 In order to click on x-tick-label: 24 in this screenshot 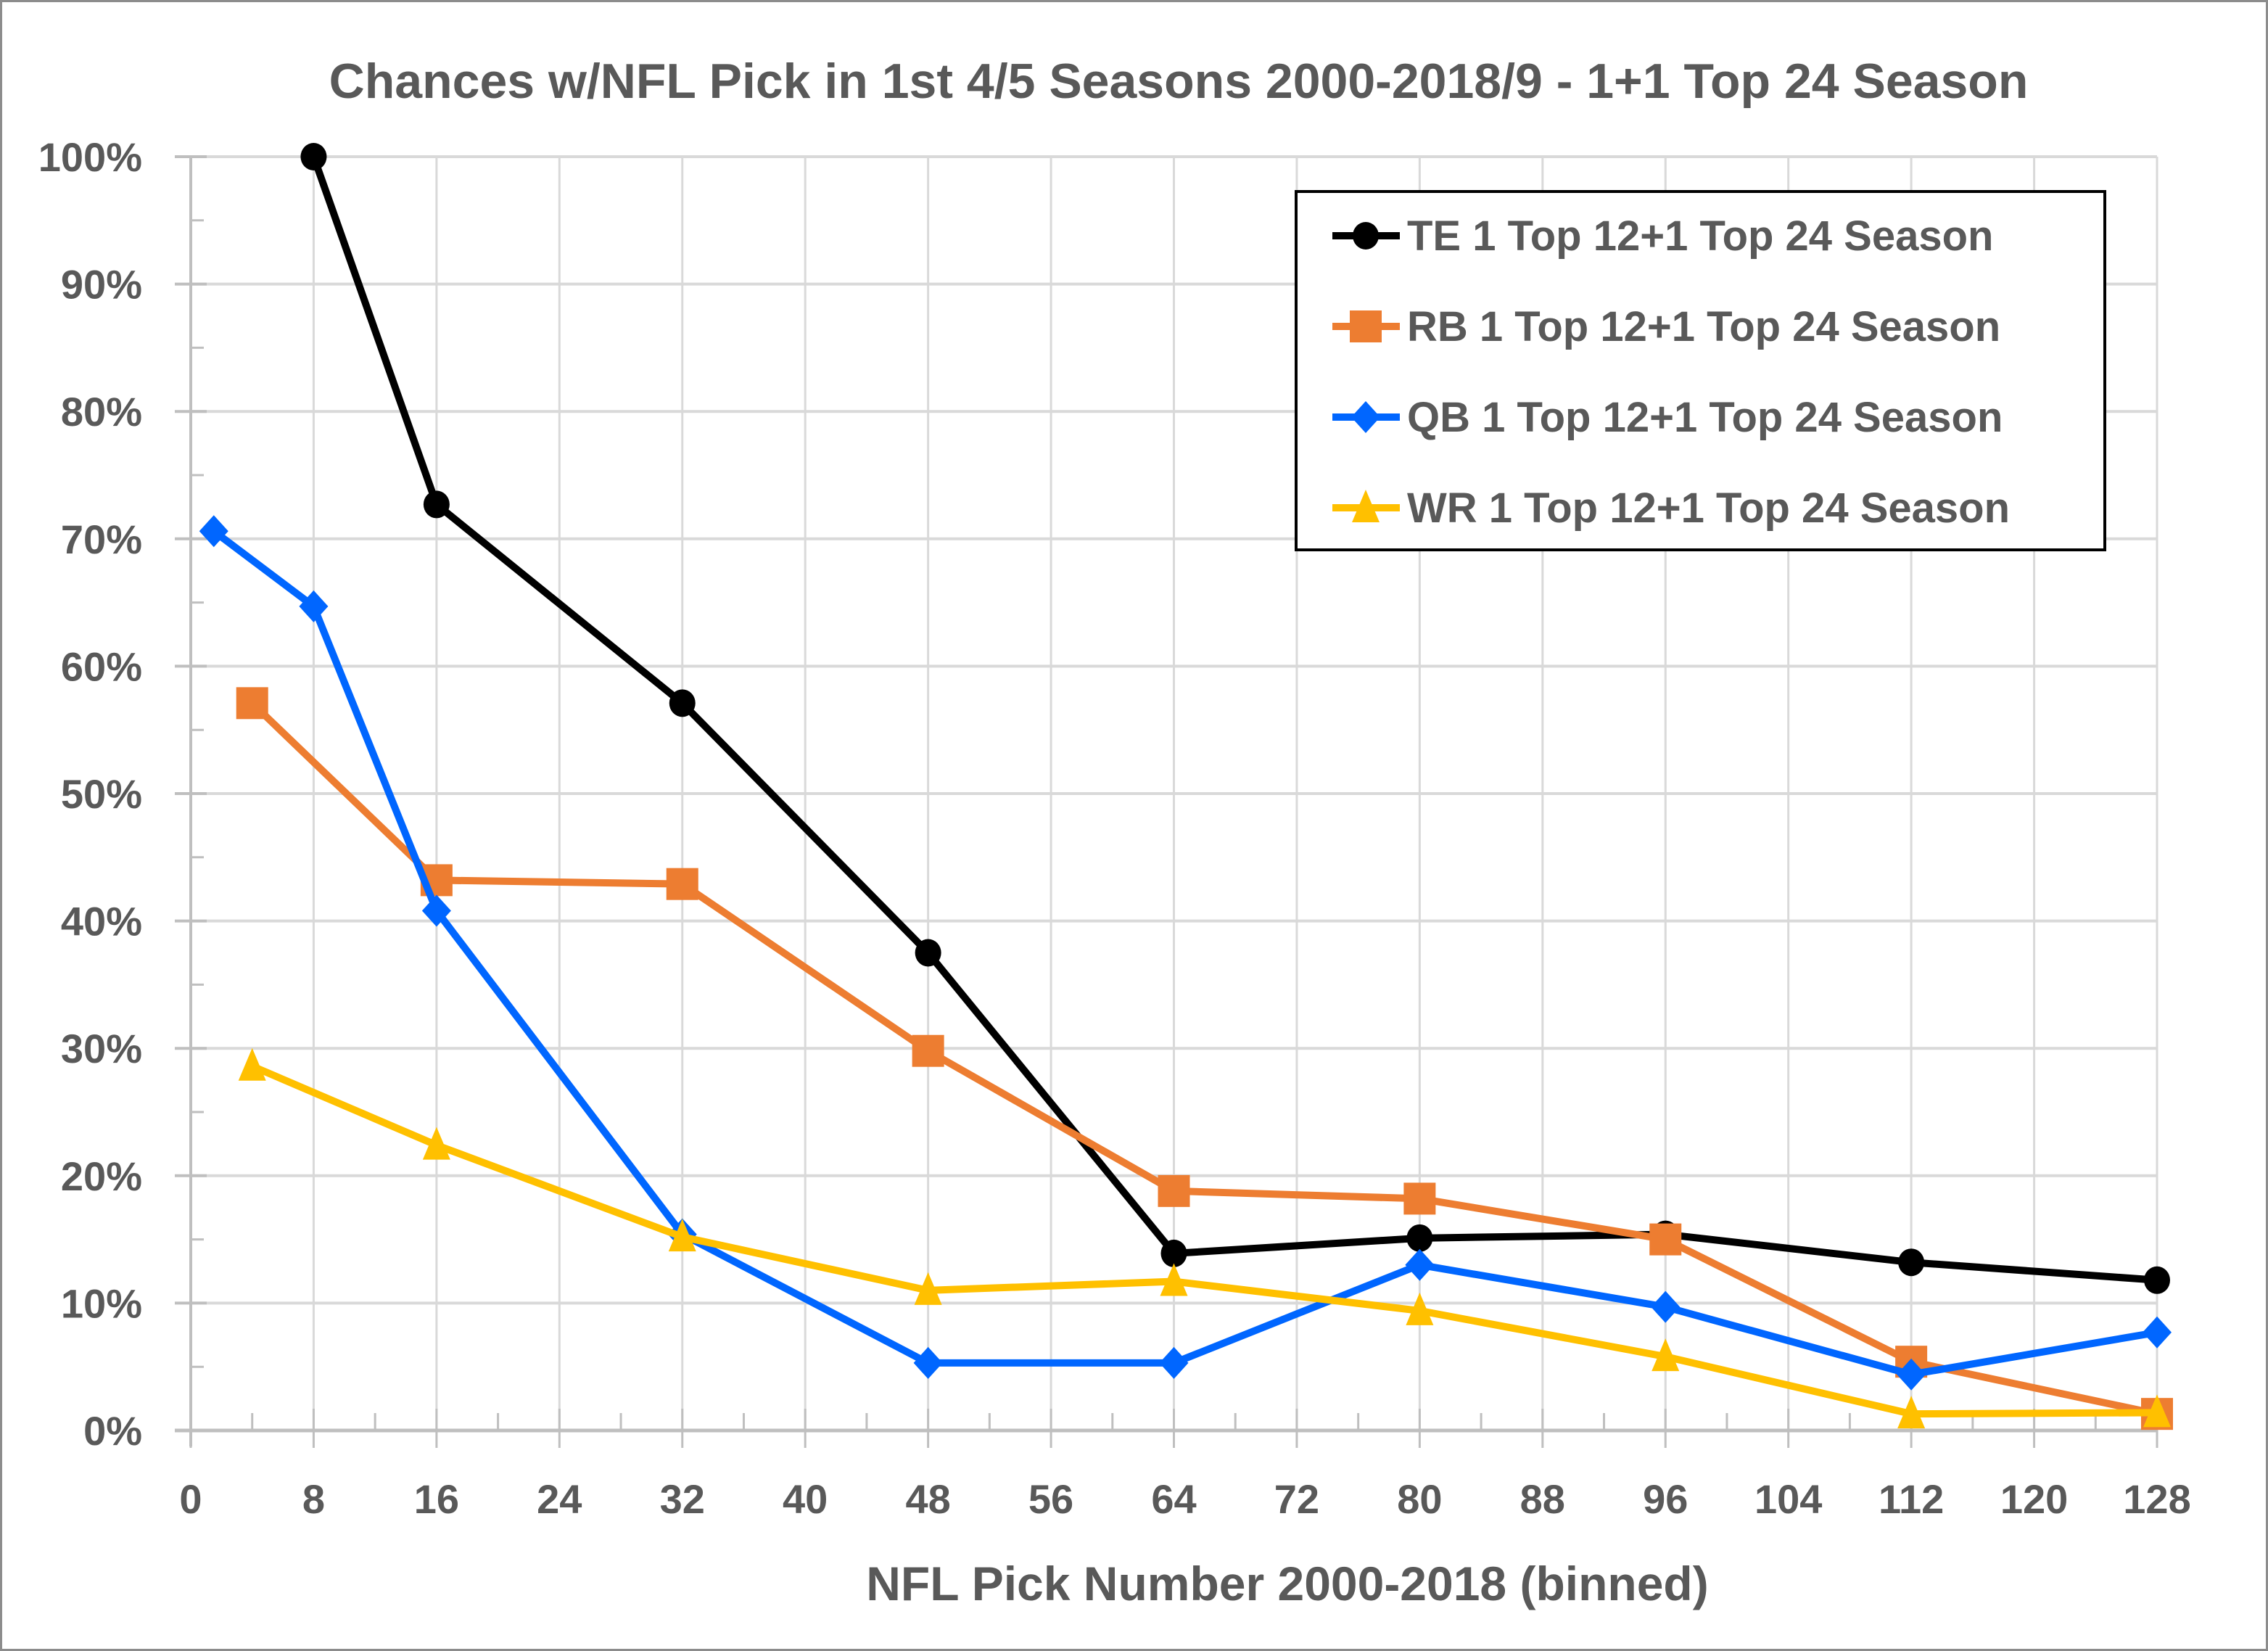, I will do `click(559, 1499)`.